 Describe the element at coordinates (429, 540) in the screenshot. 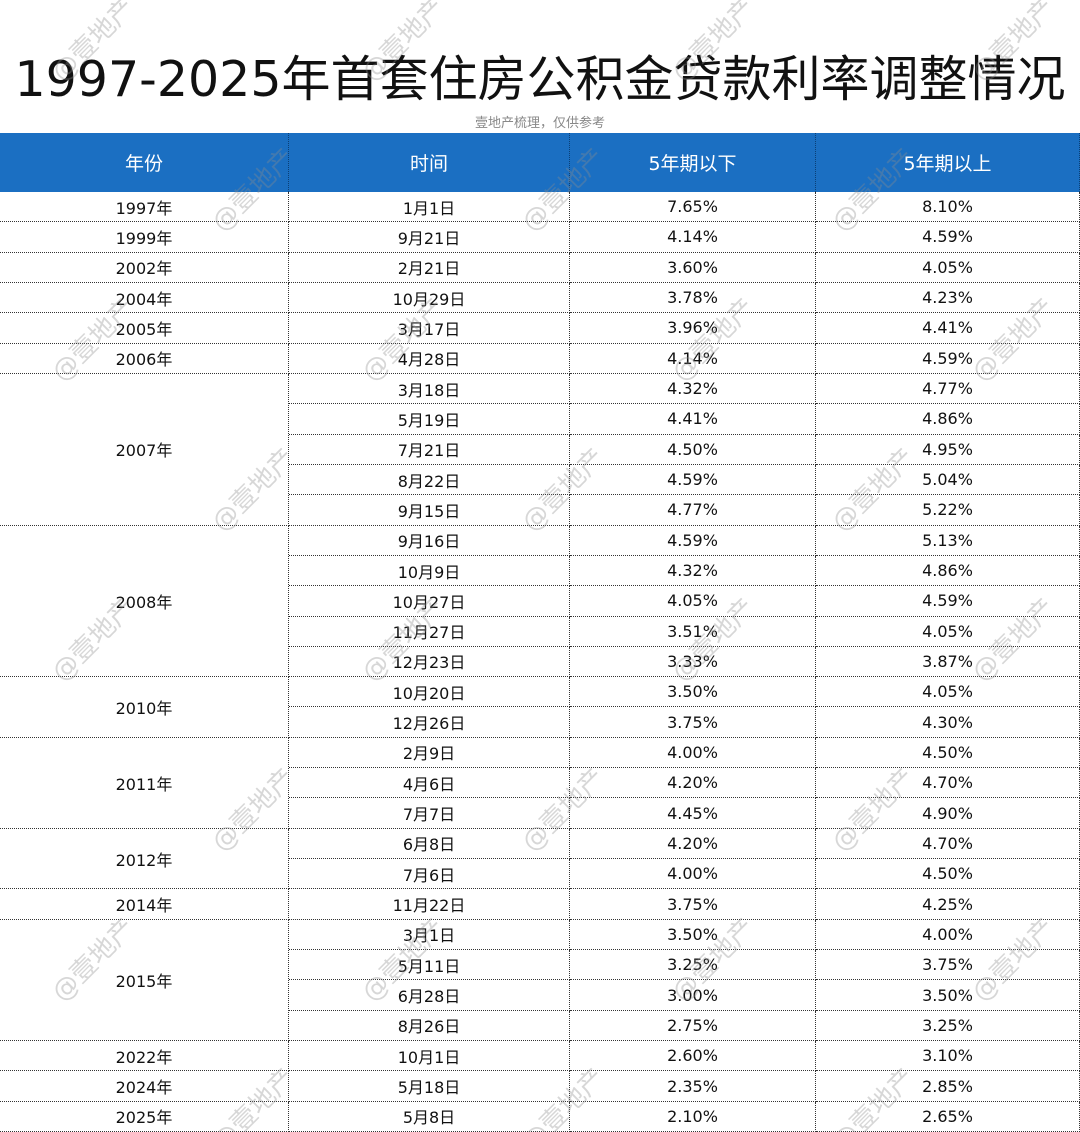

I see `date-cell: 9月16日` at that location.